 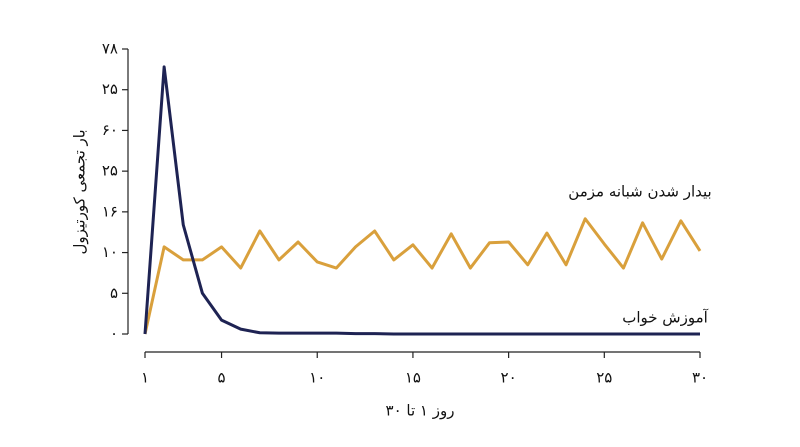 I want to click on y-axis-label: بار تجمعی کورتیزول, so click(x=80, y=191).